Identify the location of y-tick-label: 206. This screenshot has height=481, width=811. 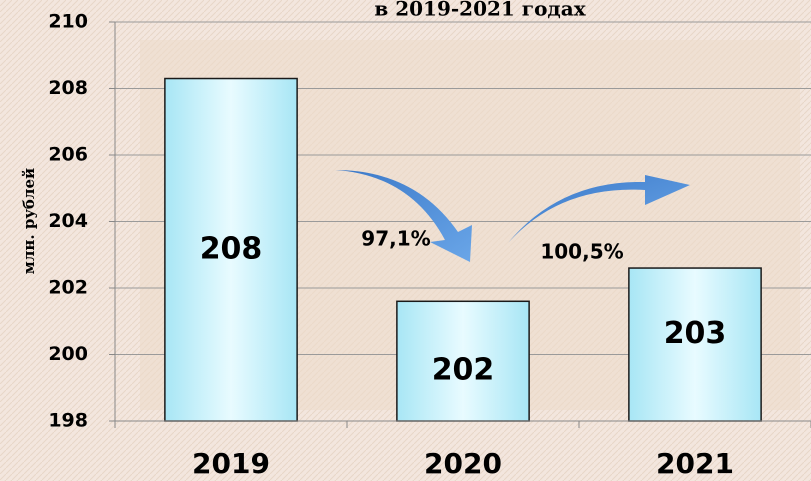
(68, 155).